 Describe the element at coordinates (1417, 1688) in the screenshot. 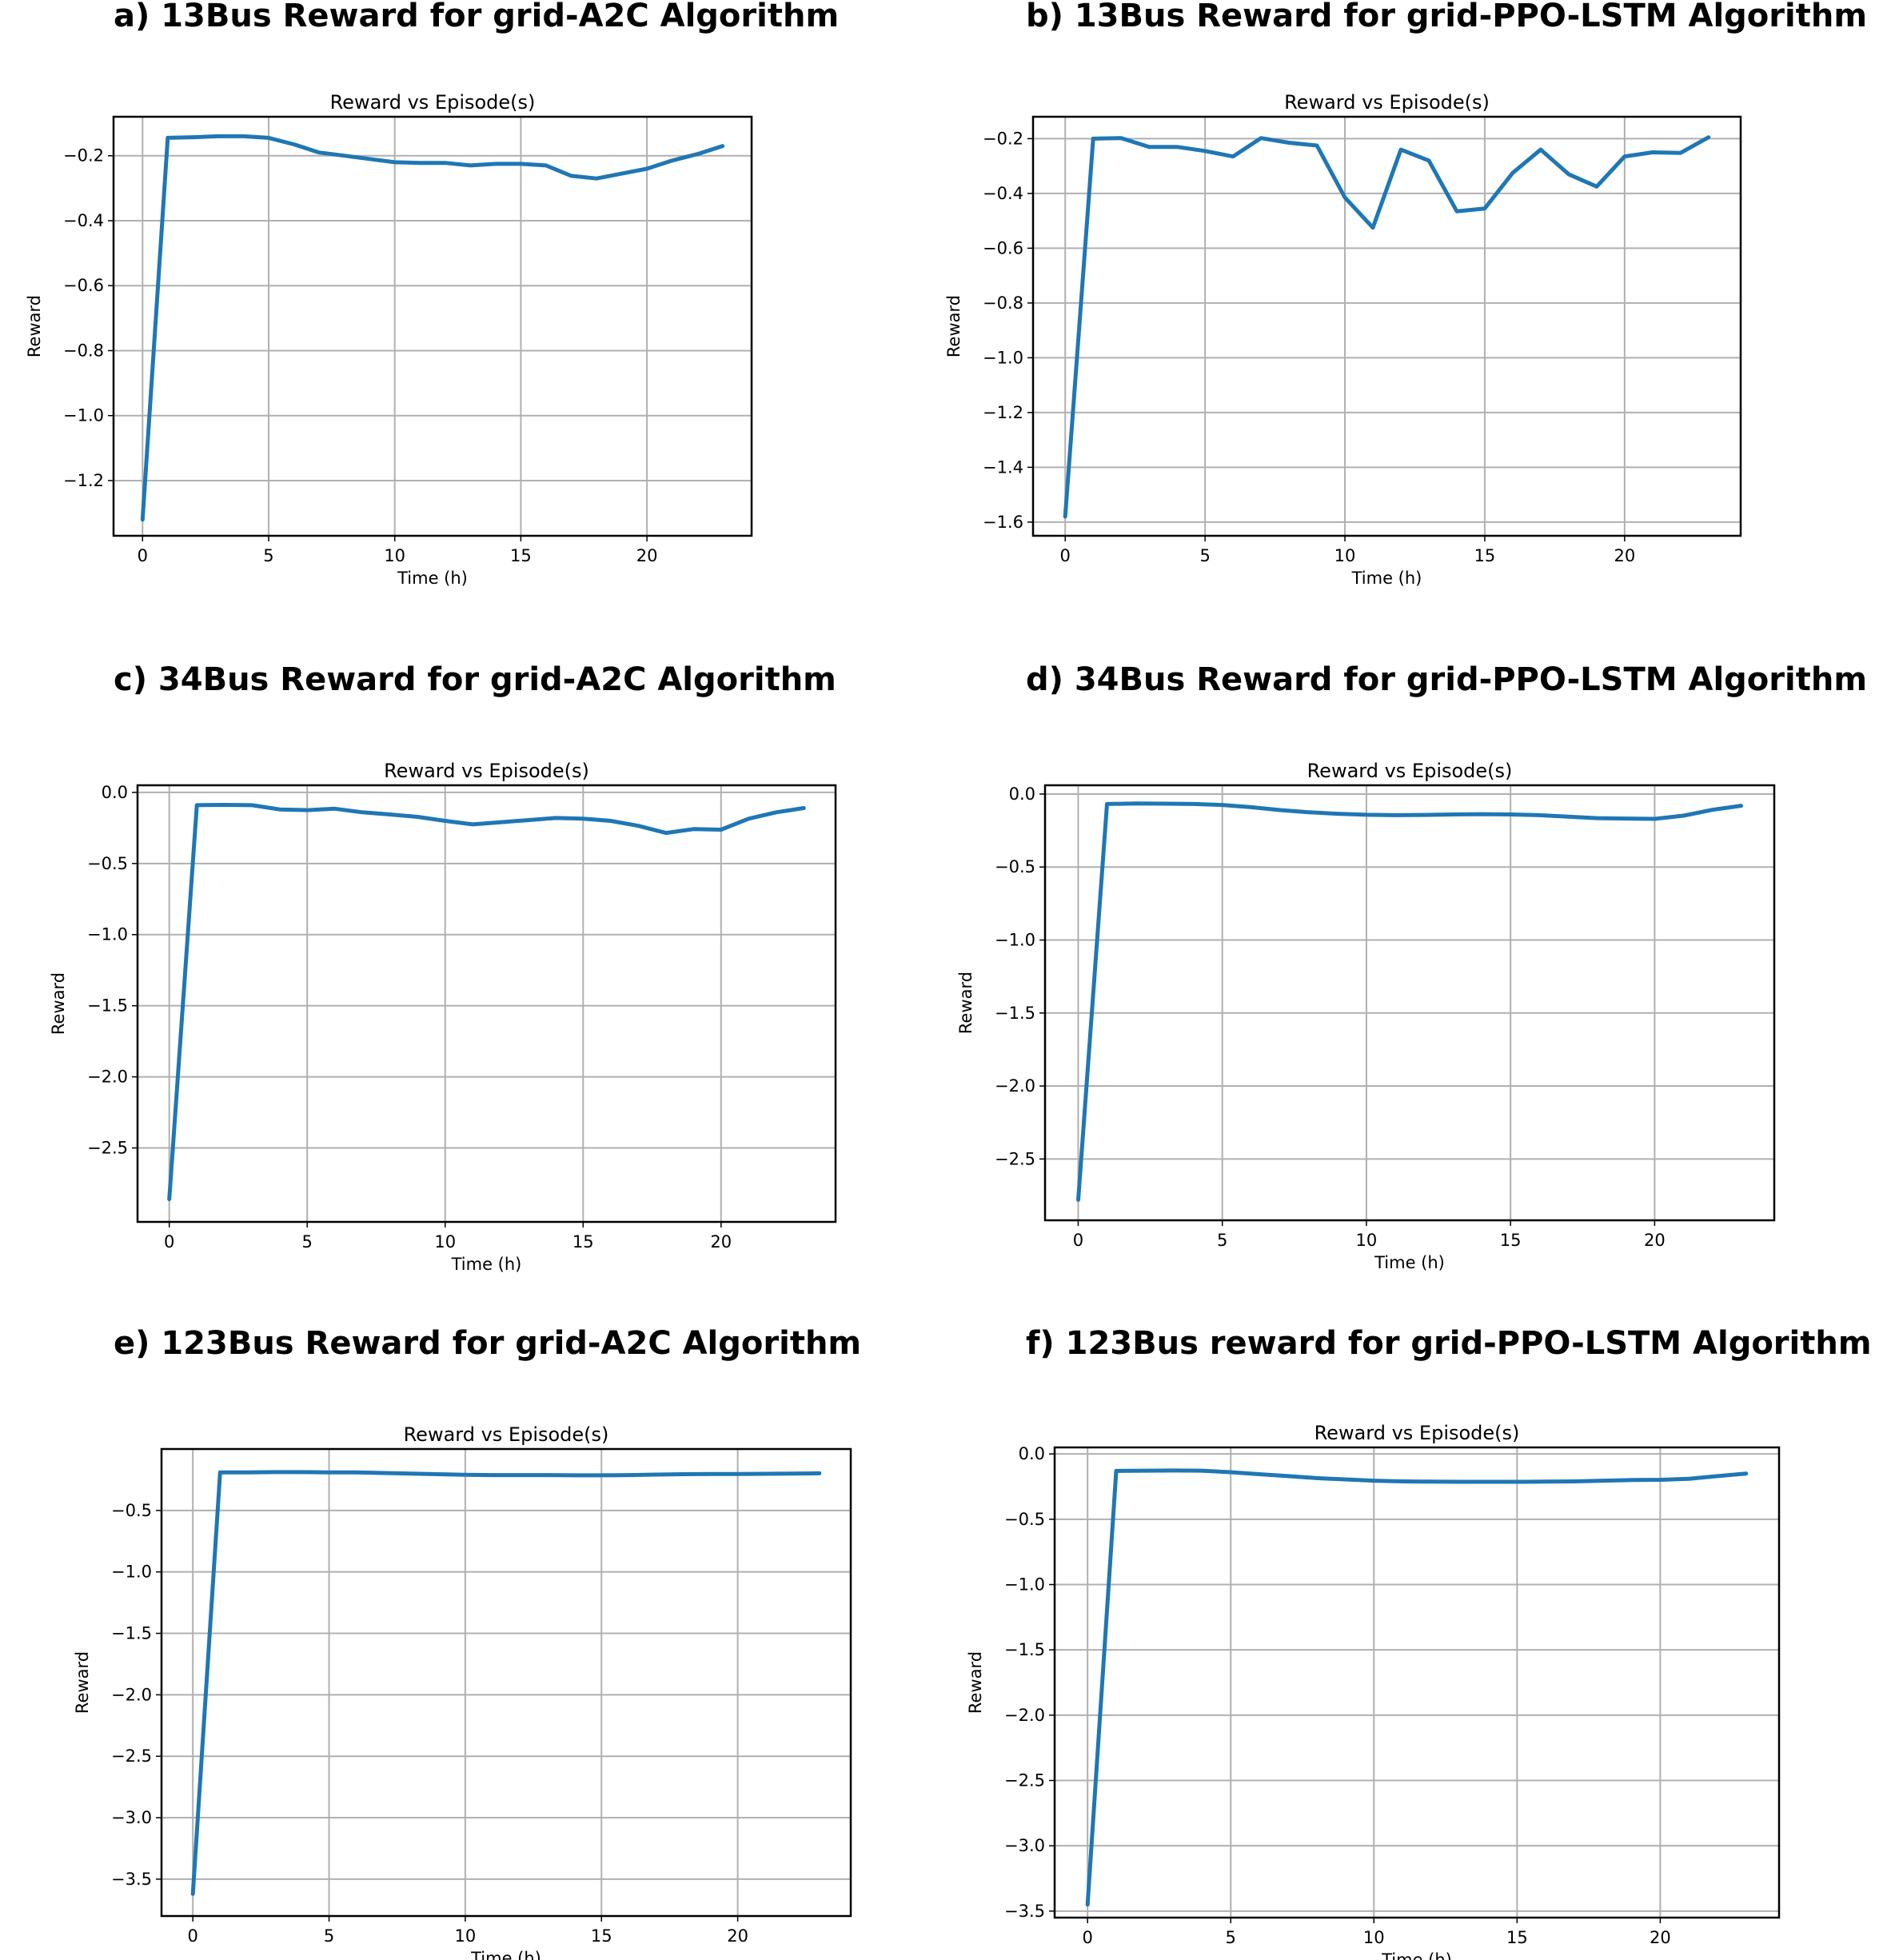

I see `series-line-f` at that location.